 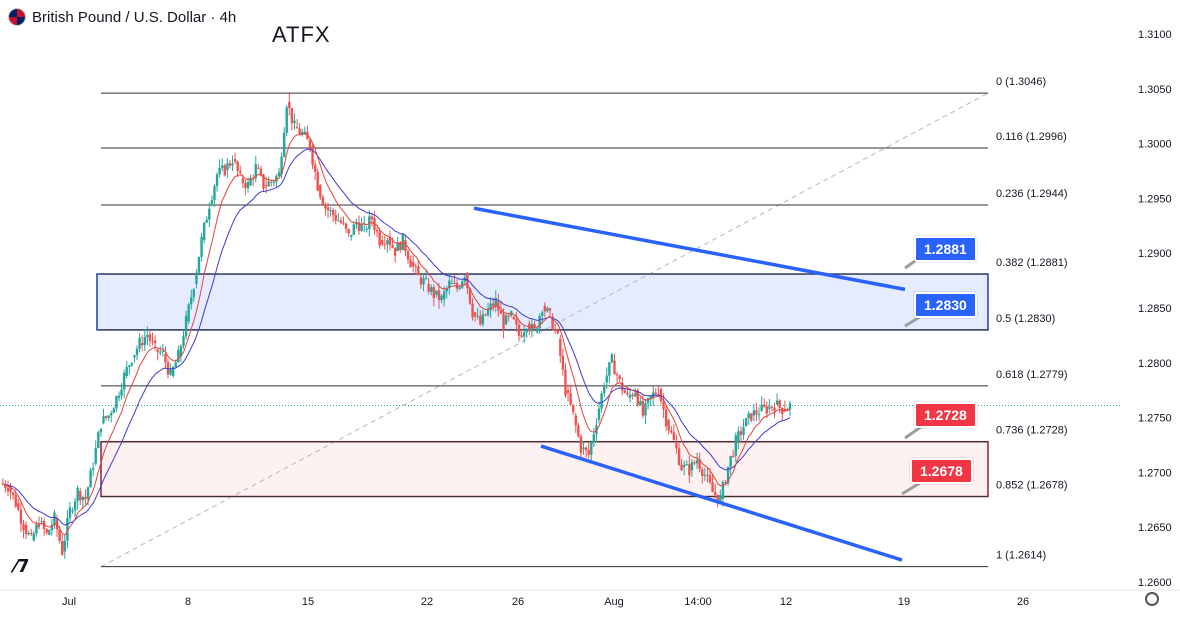 I want to click on fib-level-label: 1 (1.2614), so click(x=1021, y=556).